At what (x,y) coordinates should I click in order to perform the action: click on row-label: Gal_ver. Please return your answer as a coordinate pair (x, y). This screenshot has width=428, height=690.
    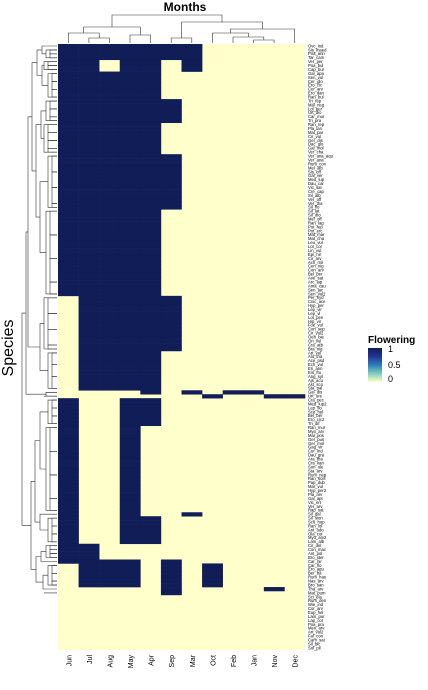
    Looking at the image, I should click on (315, 175).